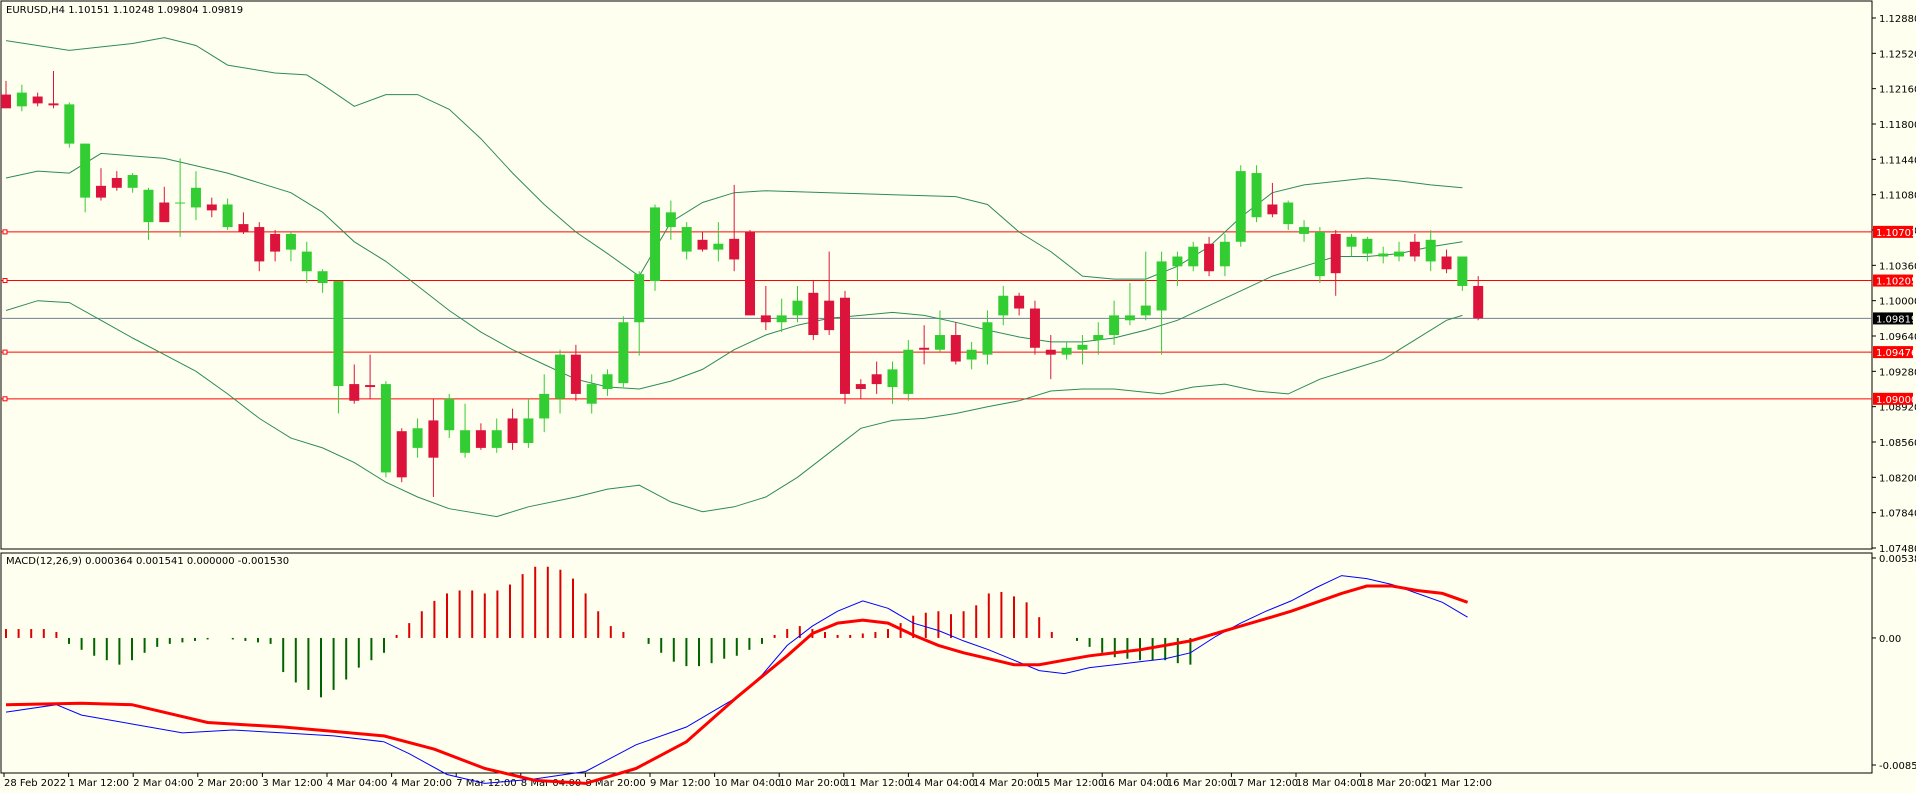 This screenshot has width=1916, height=793. What do you see at coordinates (99, 783) in the screenshot?
I see `time-axis-label: 1 Mar 12:00` at bounding box center [99, 783].